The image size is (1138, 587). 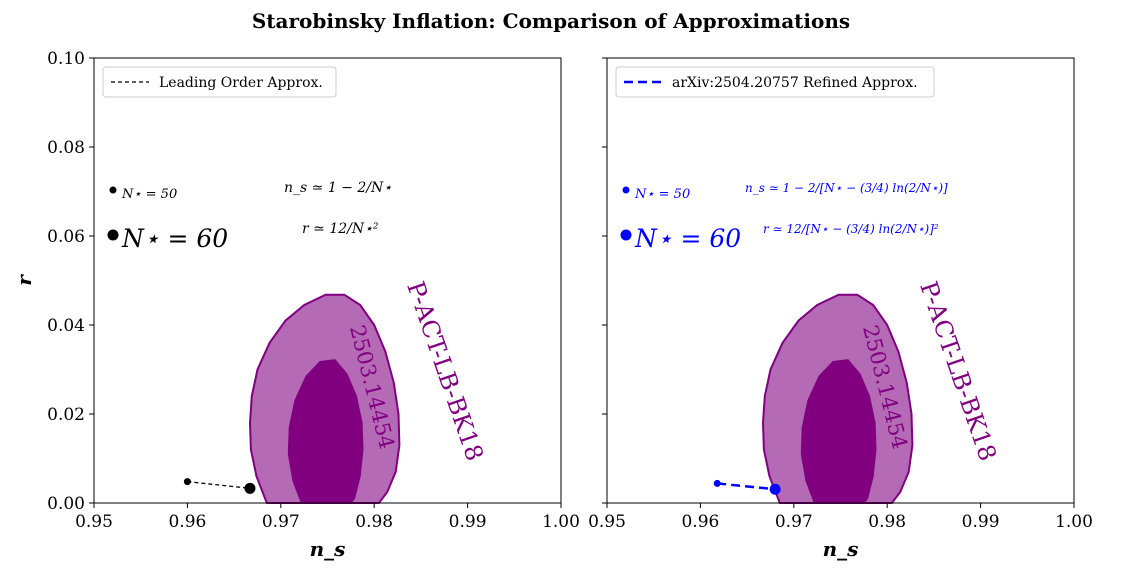 I want to click on y-tick-label: 0.00, so click(x=66, y=504).